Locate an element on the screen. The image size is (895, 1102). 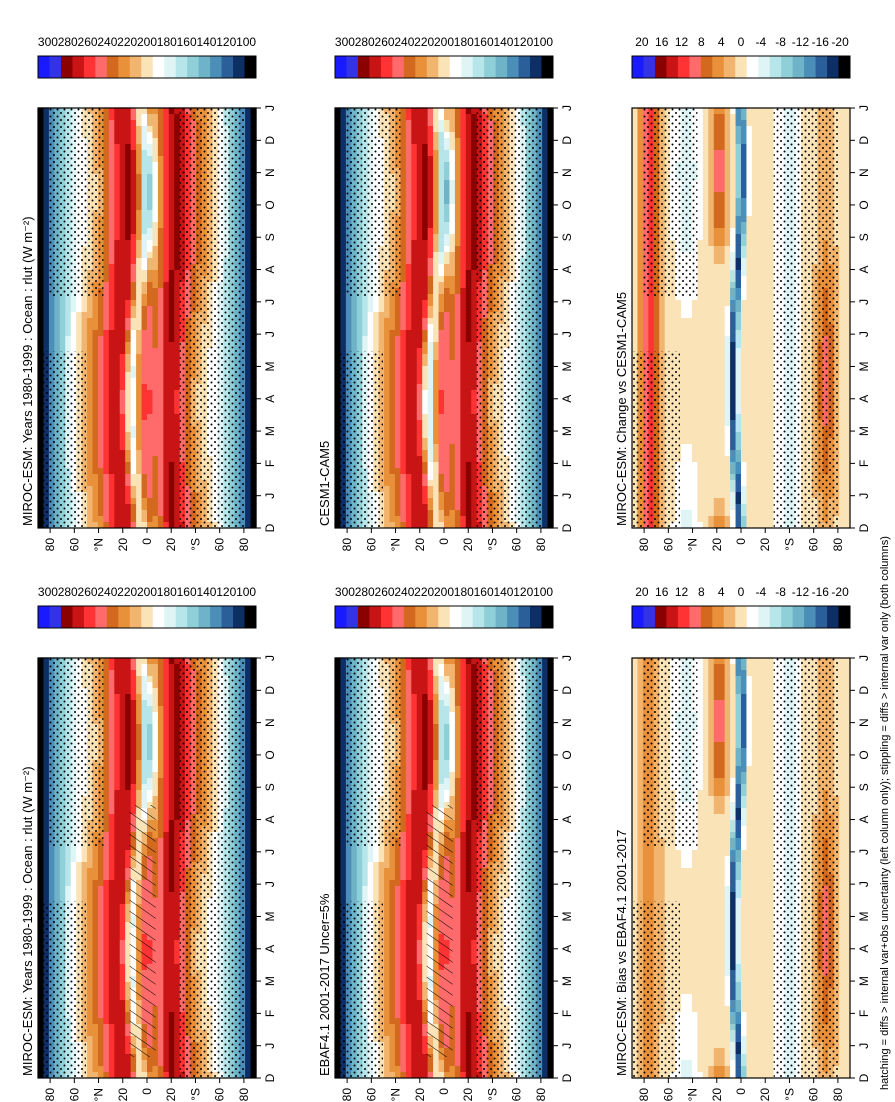
colorbar-swatch is located at coordinates (250, 617).